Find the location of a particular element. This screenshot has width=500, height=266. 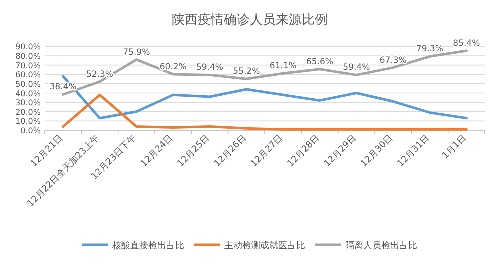

x-tick-label: 1月1日 is located at coordinates (454, 148).